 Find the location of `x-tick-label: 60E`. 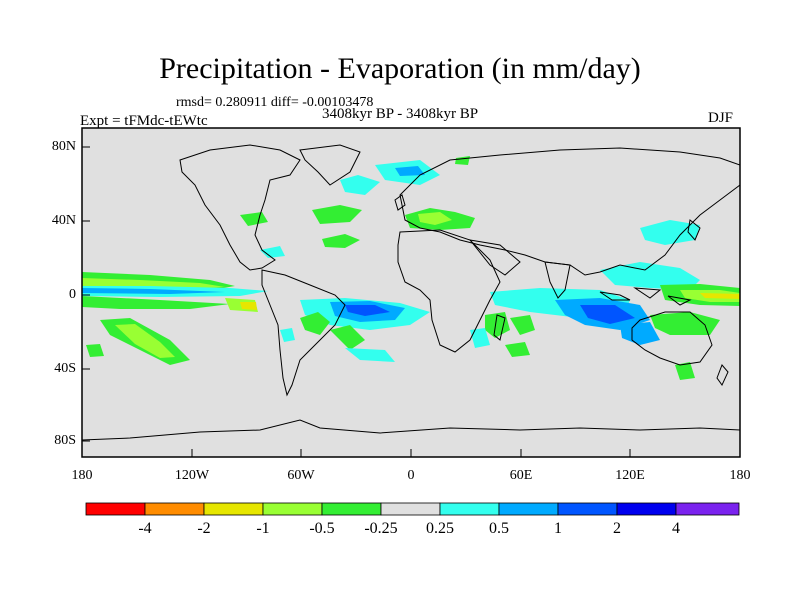

x-tick-label: 60E is located at coordinates (521, 475).